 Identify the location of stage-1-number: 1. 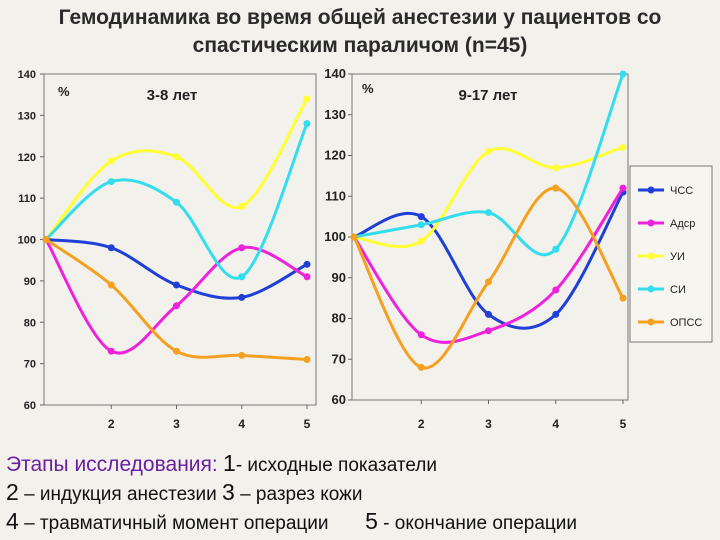
(229, 463).